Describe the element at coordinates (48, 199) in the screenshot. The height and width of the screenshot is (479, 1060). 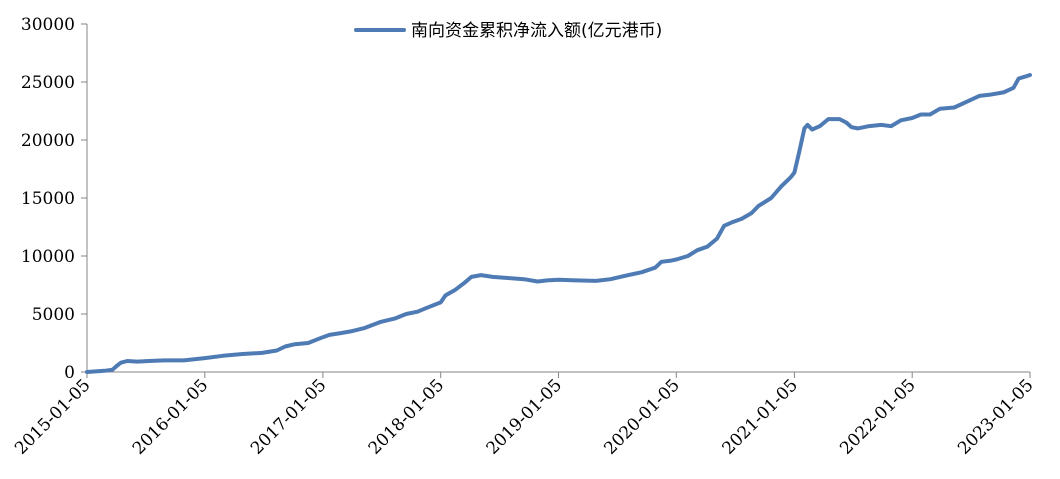
I see `y-tick-label: 15000` at that location.